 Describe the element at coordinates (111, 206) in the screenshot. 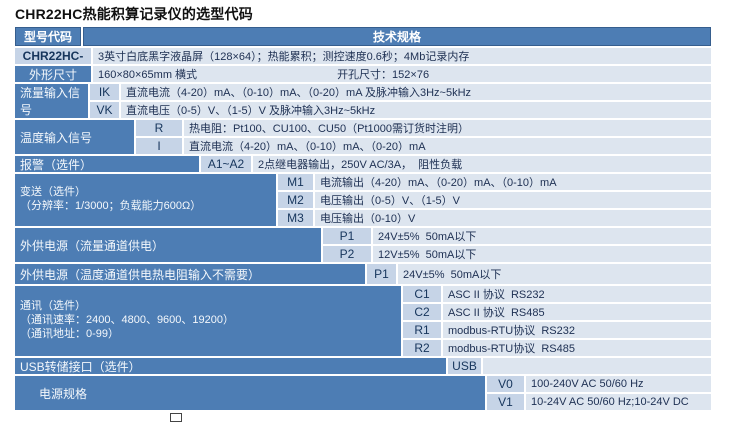

I see `label-transmit-line2: （分辨率：1/3000；负载能力600Ω）` at that location.